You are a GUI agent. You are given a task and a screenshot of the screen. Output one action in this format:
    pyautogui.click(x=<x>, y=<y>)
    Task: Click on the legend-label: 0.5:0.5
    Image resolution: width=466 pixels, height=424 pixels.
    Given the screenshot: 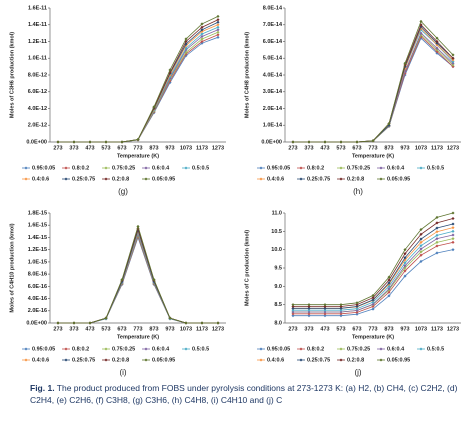 What is the action you would take?
    pyautogui.click(x=435, y=349)
    